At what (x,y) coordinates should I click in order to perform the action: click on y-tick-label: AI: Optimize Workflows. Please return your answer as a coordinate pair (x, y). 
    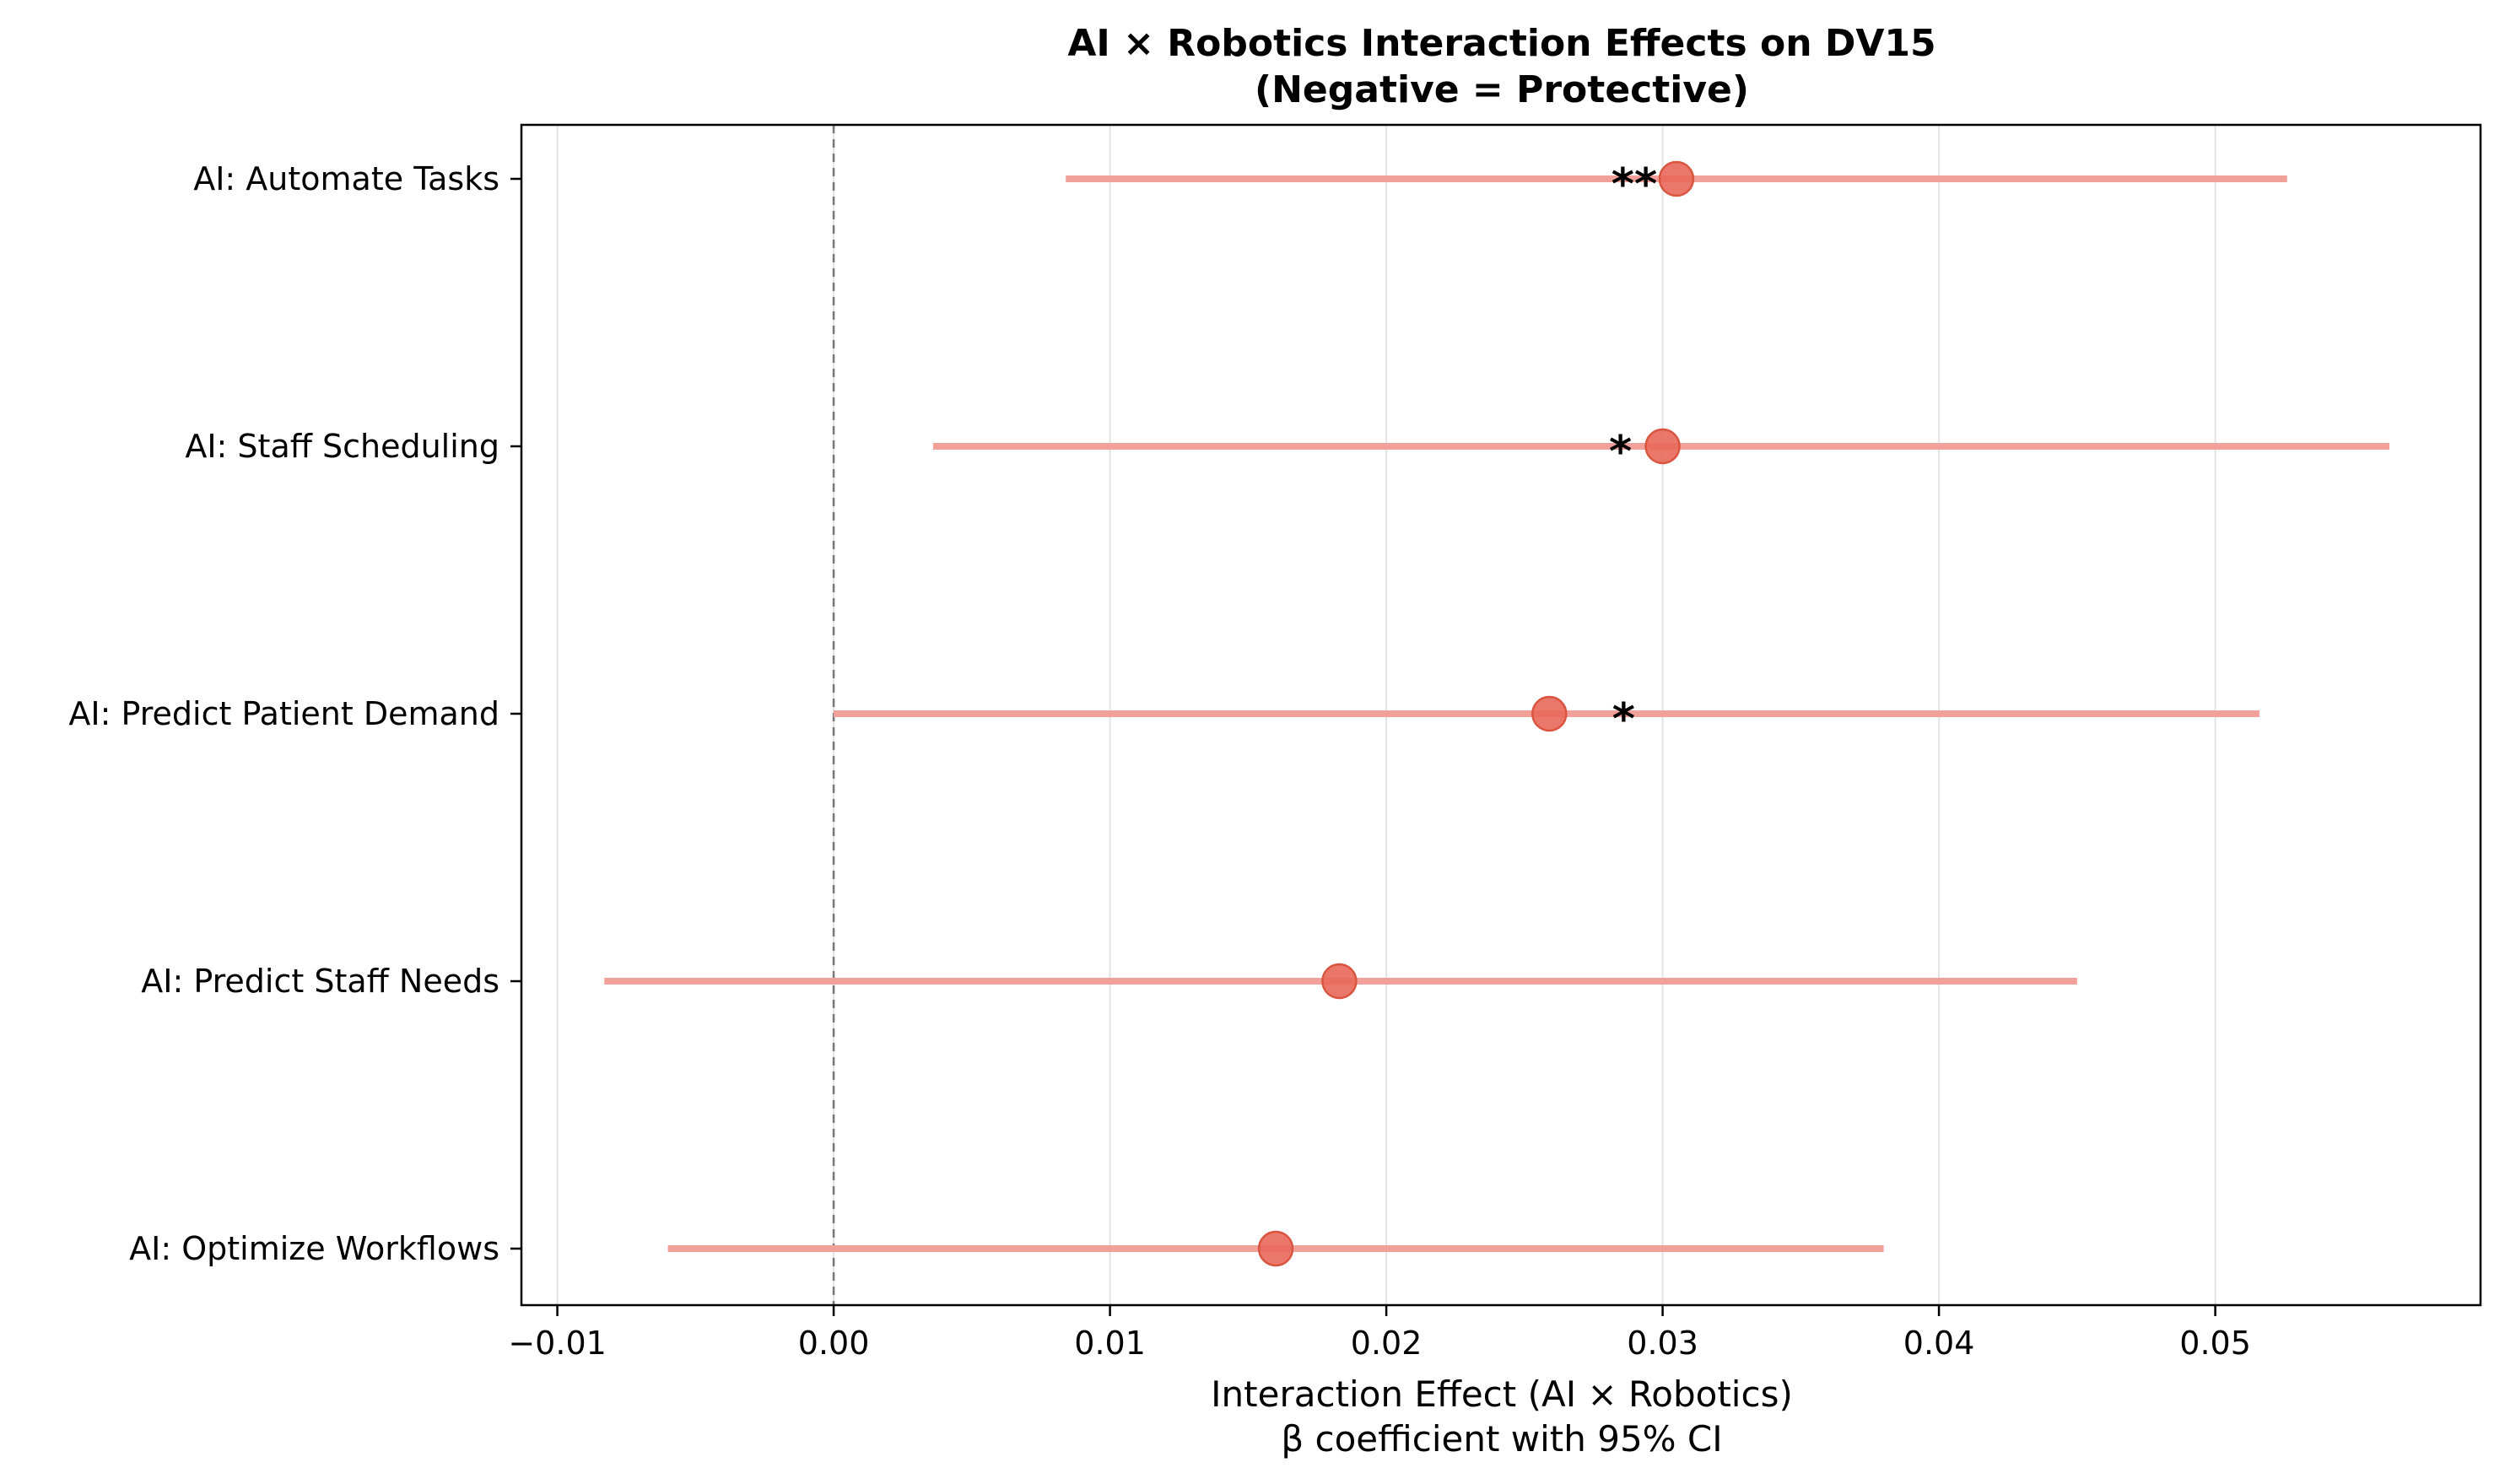
    Looking at the image, I should click on (314, 1248).